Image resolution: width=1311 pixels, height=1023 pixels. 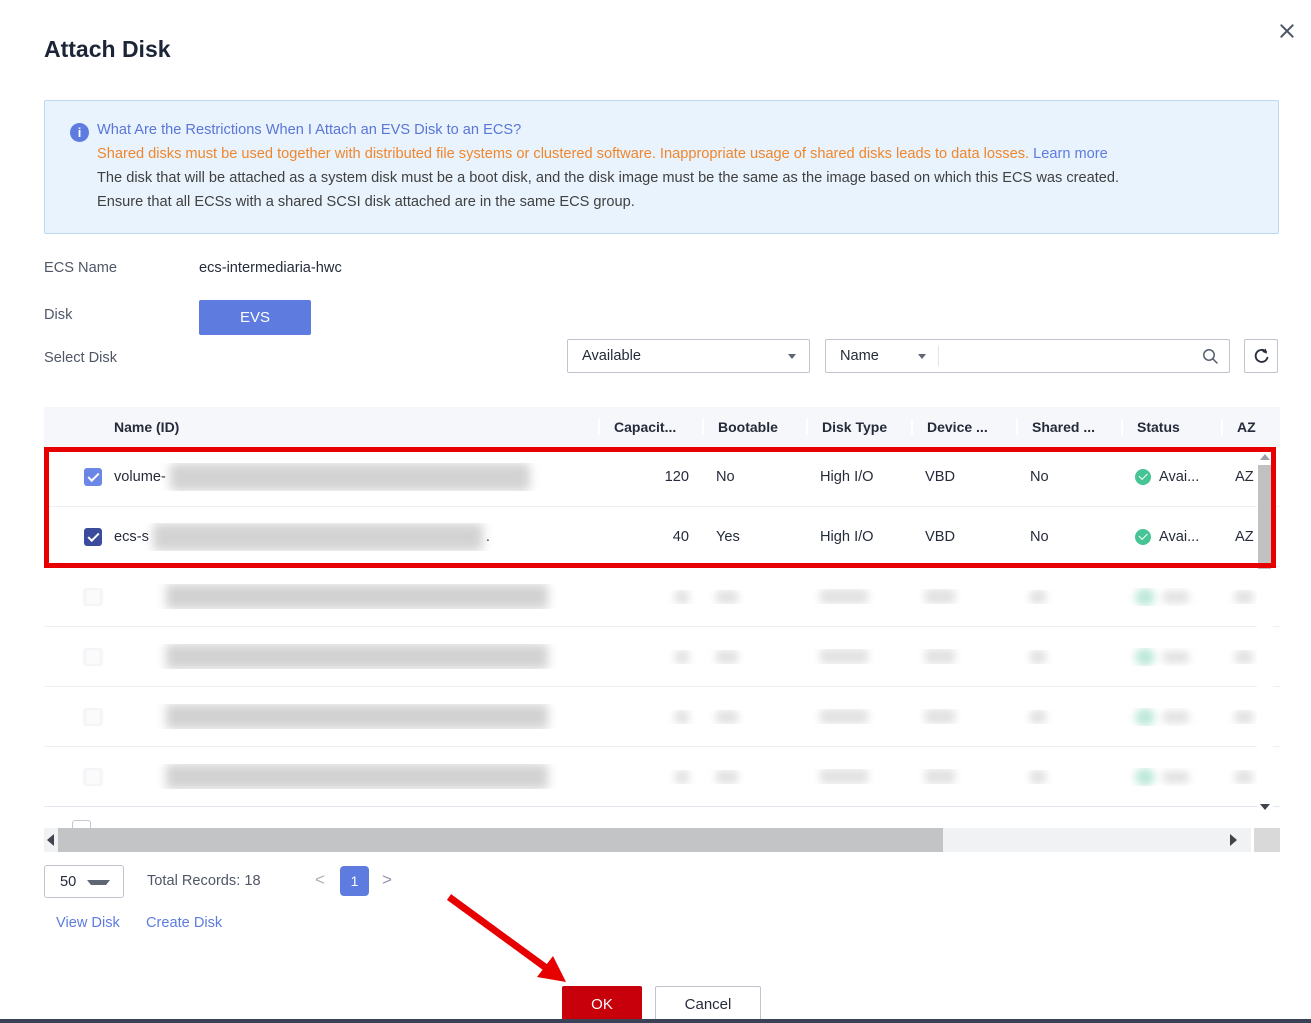 What do you see at coordinates (1265, 632) in the screenshot?
I see `vertical-scrollbar` at bounding box center [1265, 632].